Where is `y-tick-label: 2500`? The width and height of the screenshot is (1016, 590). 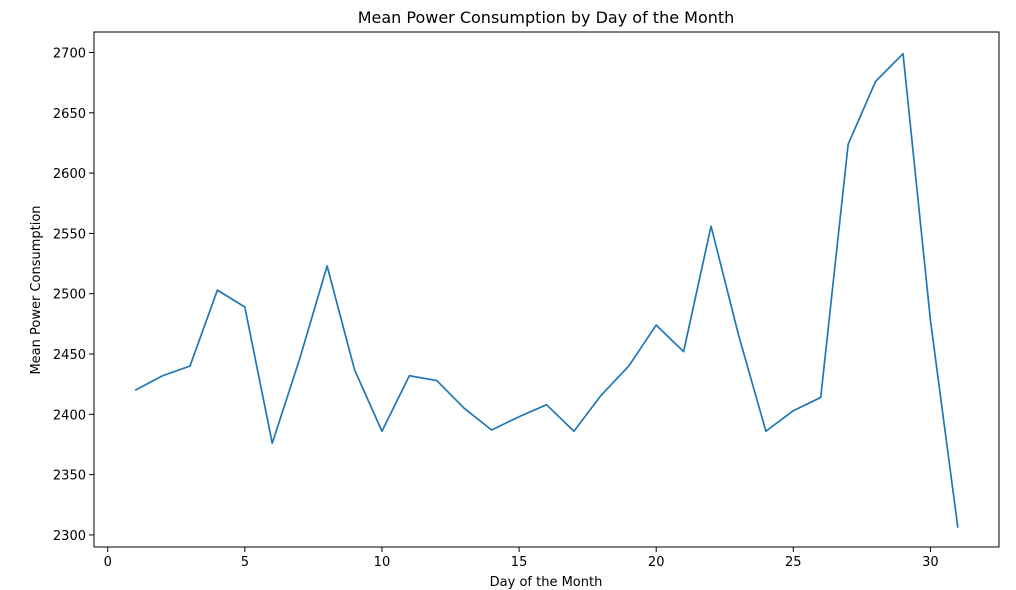
y-tick-label: 2500 is located at coordinates (69, 295).